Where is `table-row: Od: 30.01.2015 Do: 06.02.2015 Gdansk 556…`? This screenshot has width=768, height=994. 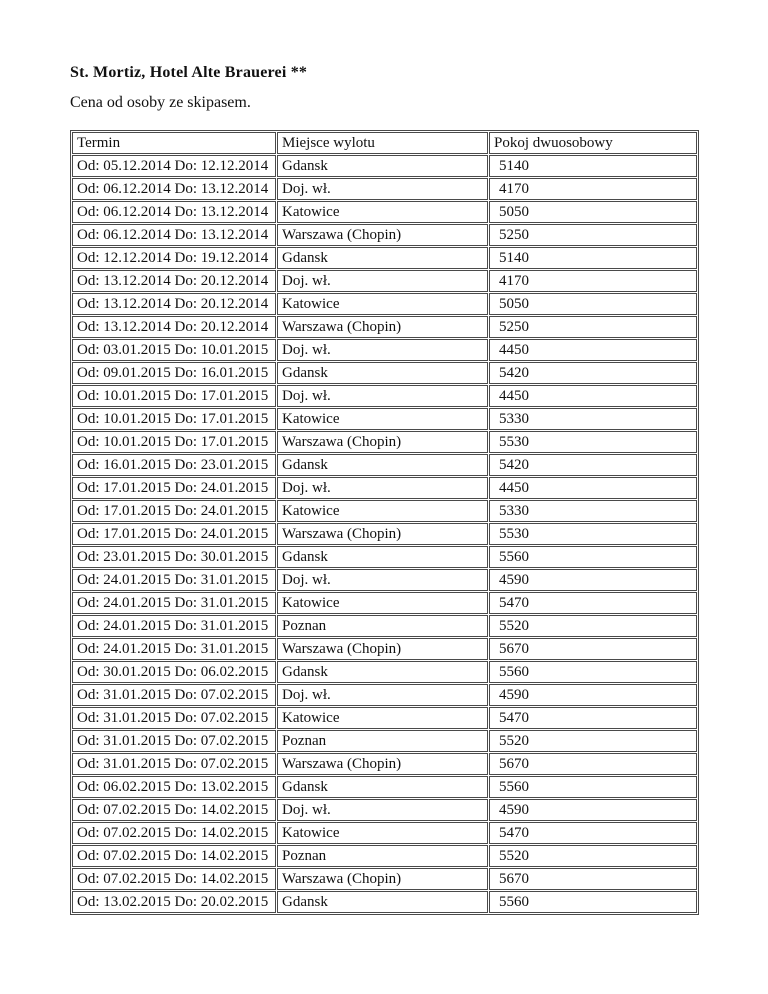 table-row: Od: 30.01.2015 Do: 06.02.2015 Gdansk 556… is located at coordinates (384, 672).